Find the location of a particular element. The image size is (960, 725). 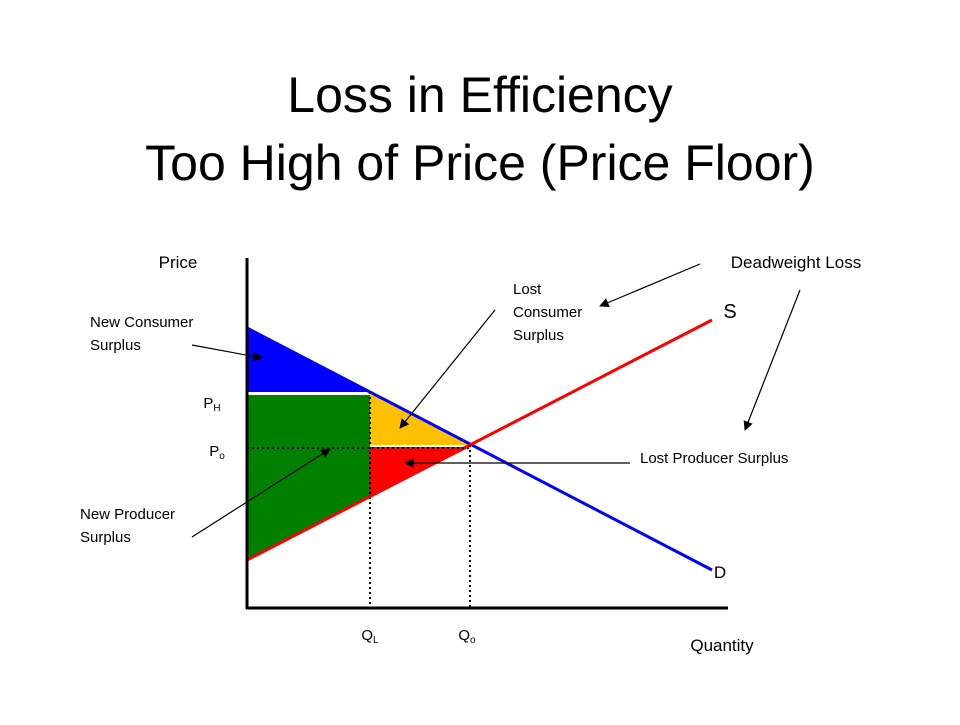

x-axis-label: Quantity is located at coordinates (722, 645).